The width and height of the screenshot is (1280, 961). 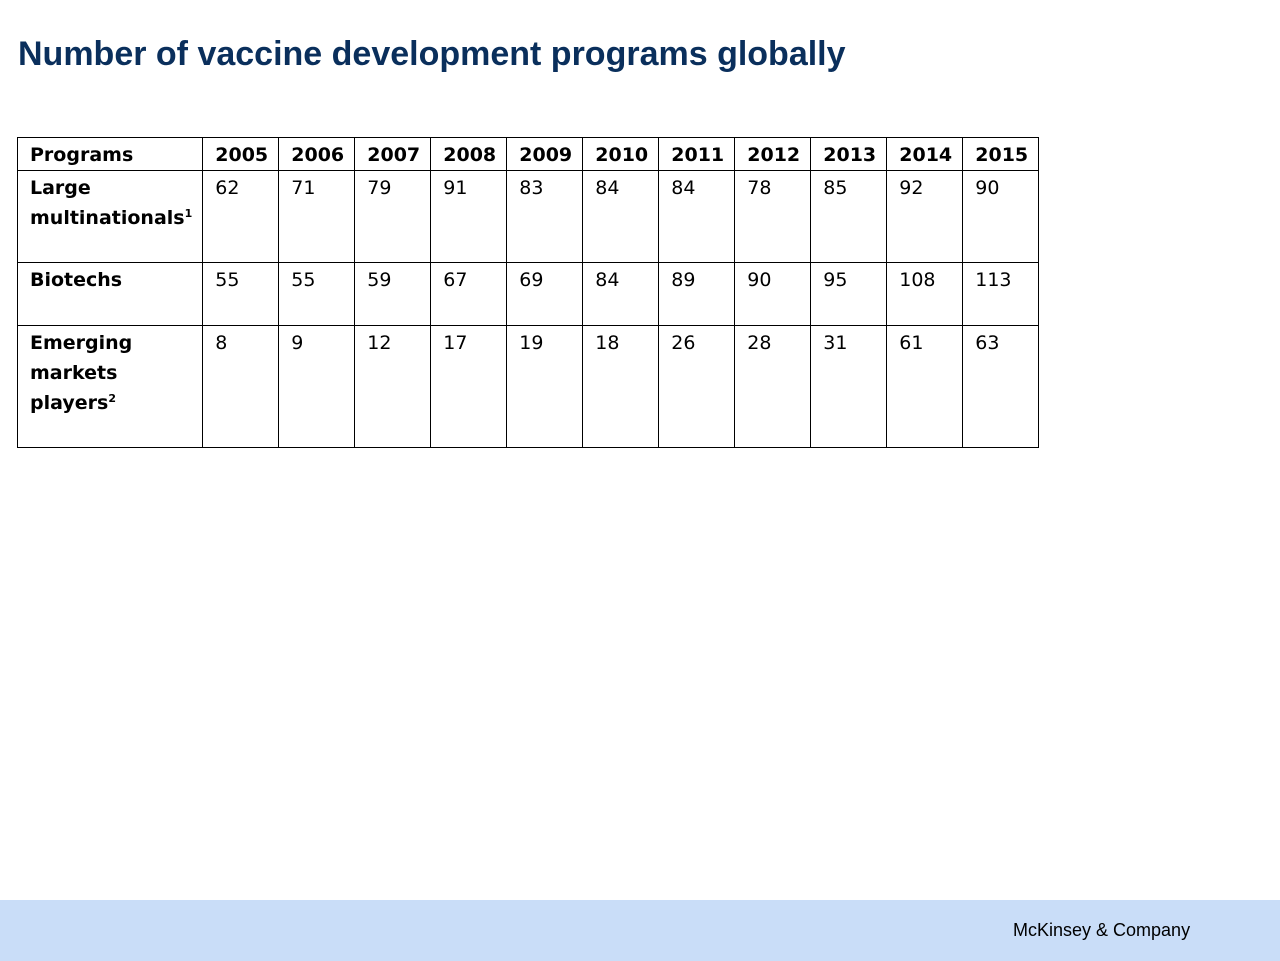 What do you see at coordinates (76, 280) in the screenshot?
I see `row-label-text: Biotechs` at bounding box center [76, 280].